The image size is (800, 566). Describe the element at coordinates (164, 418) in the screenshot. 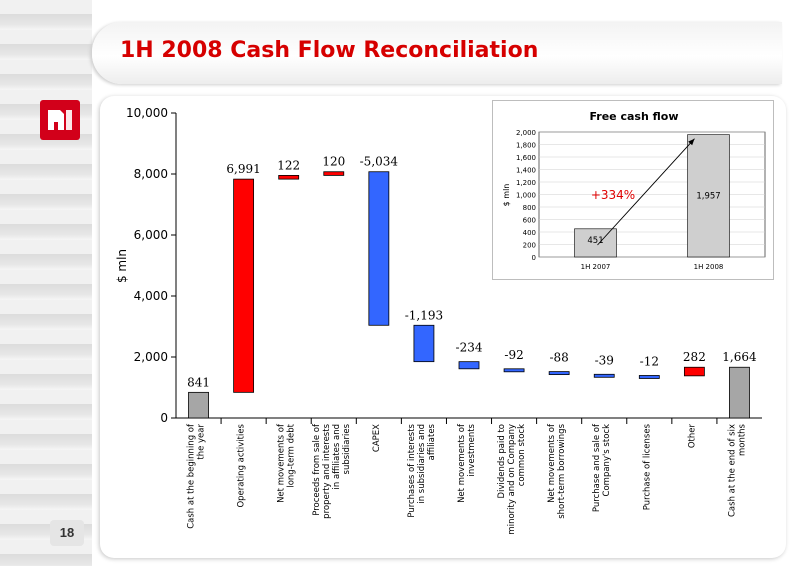

I see `y-tick-label: 0` at that location.